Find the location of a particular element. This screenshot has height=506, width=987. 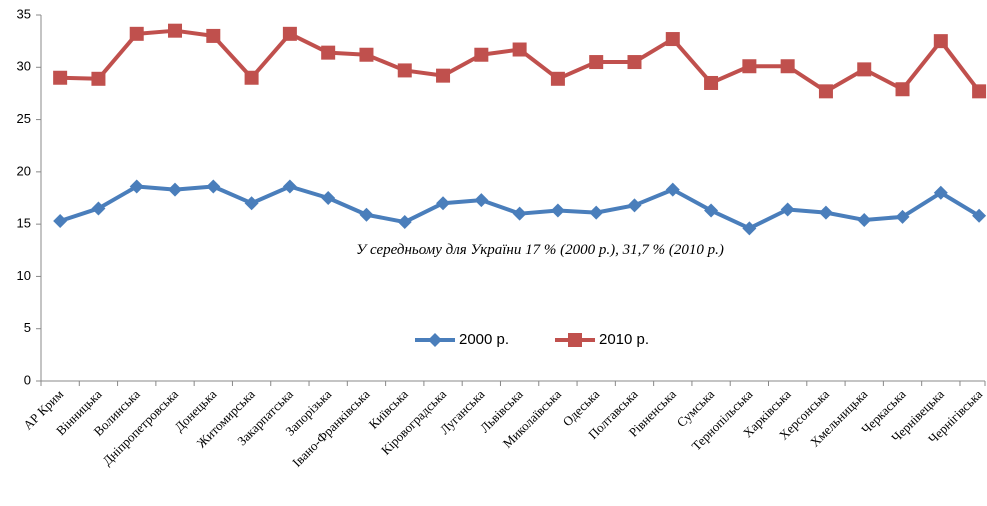

y-tick-label: 5 is located at coordinates (27, 327).